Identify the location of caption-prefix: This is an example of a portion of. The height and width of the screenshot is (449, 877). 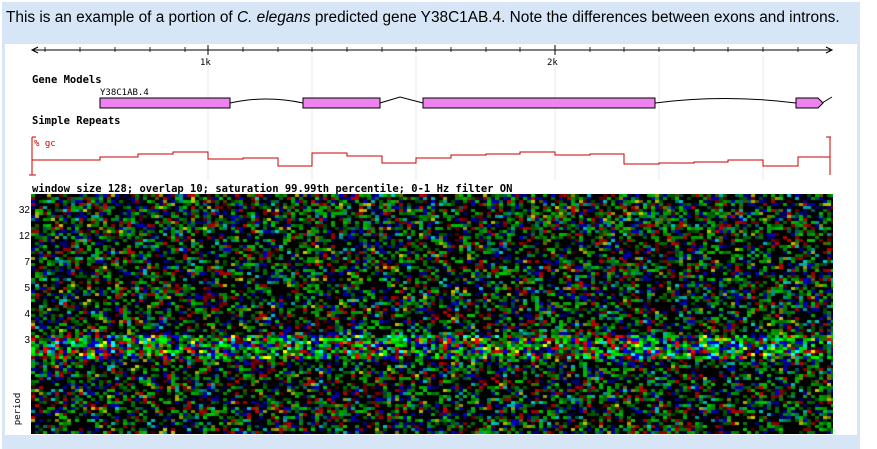
(121, 17).